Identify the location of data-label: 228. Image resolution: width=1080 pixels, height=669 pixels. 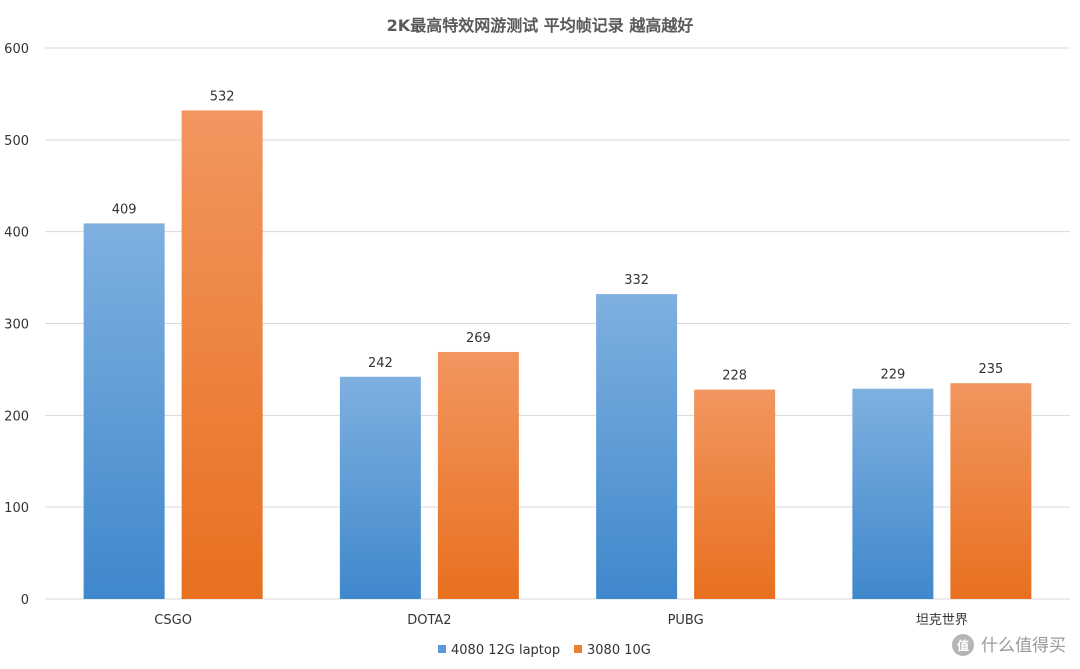
(734, 376).